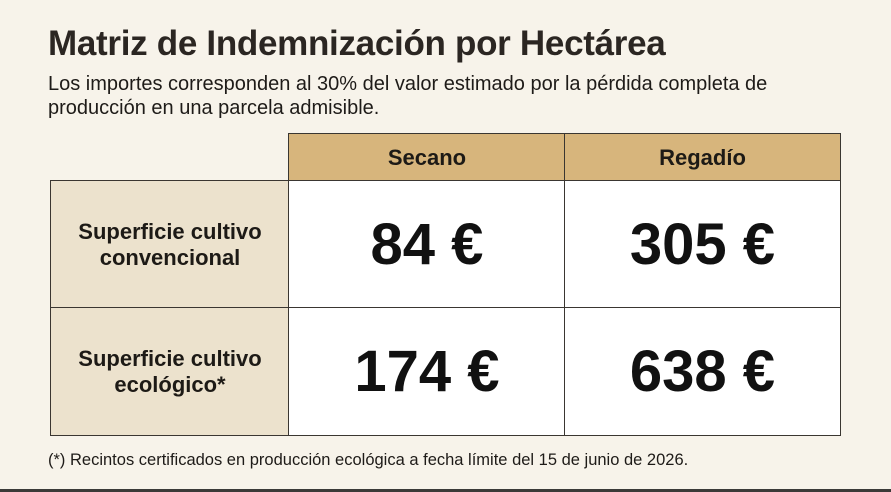 This screenshot has height=492, width=891. What do you see at coordinates (427, 371) in the screenshot?
I see `value-cell: 174 €` at bounding box center [427, 371].